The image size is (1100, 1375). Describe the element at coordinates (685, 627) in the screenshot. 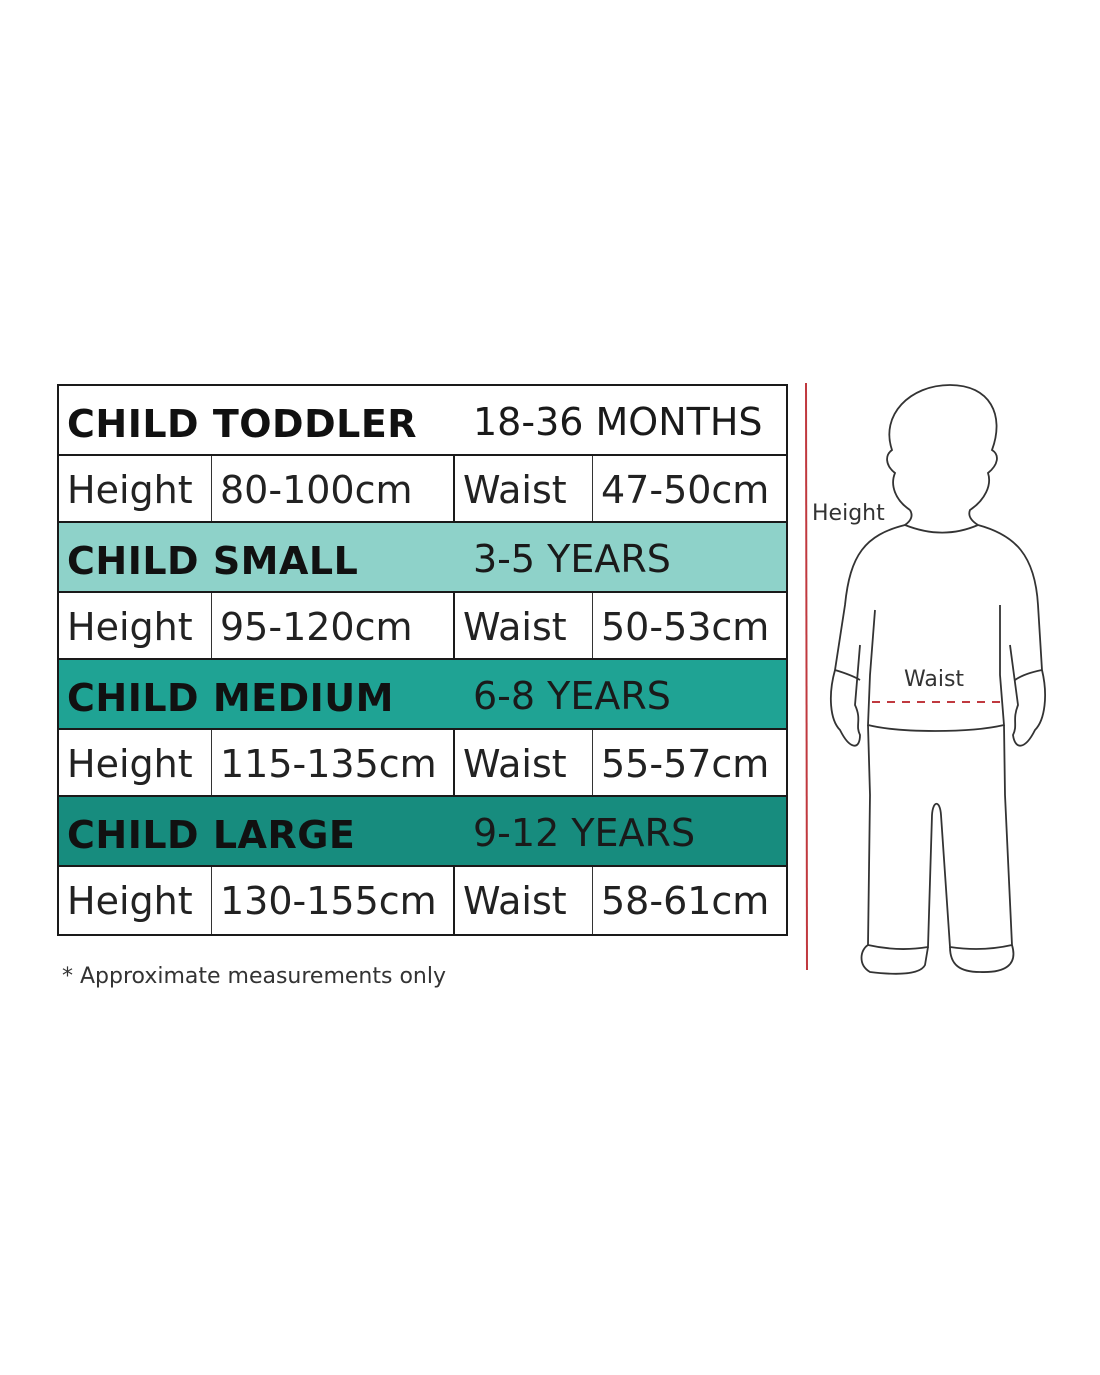

I see `waist-value: 50-53cm` at that location.